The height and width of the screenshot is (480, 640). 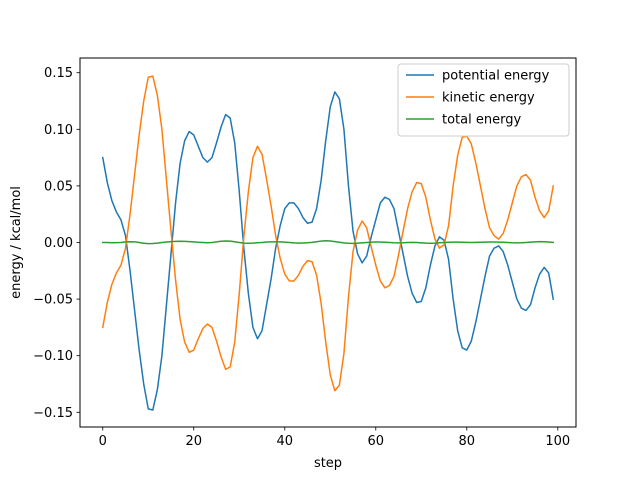 What do you see at coordinates (53, 300) in the screenshot?
I see `y-tick-label: −0.05` at bounding box center [53, 300].